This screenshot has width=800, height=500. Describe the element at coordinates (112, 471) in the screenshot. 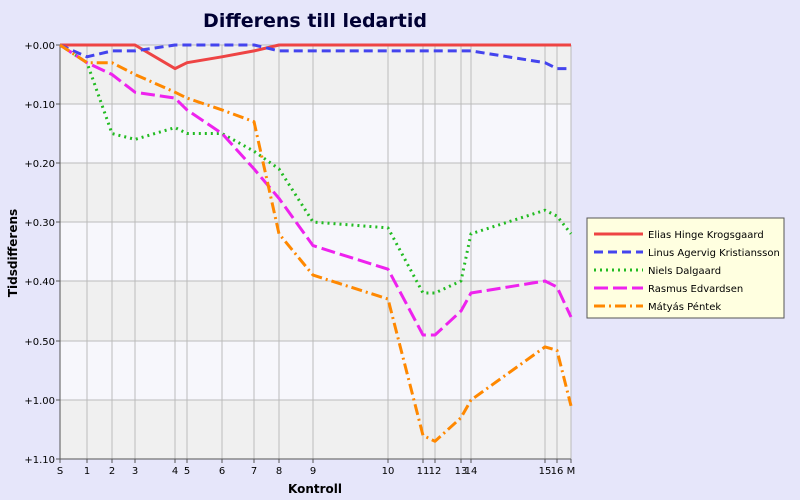

I see `x-tick-label: 2` at that location.